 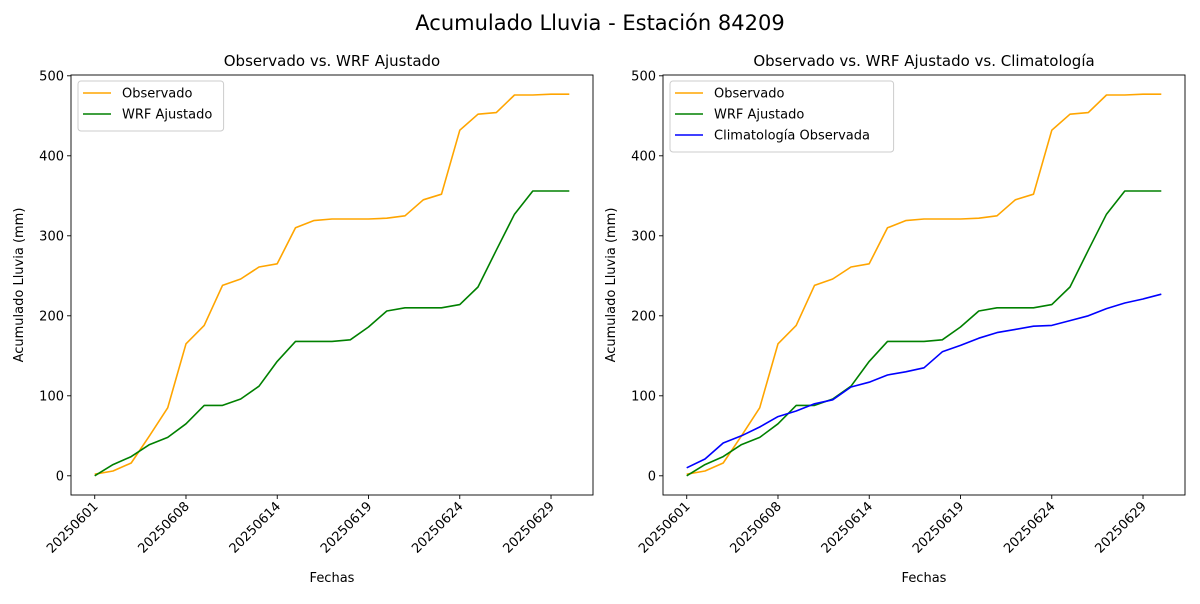 What do you see at coordinates (599, 23) in the screenshot?
I see `suptitle: Acumulado Lluvia - Estación 84209` at bounding box center [599, 23].